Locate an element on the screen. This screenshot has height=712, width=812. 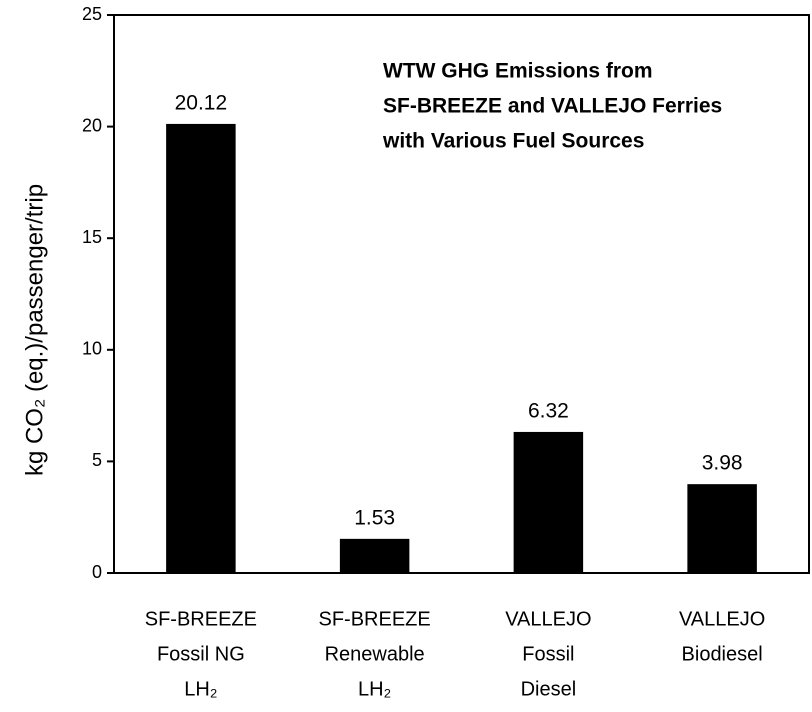
y-axis-label: kg CO₂ (eq.)/passenger/trip is located at coordinates (34, 330).